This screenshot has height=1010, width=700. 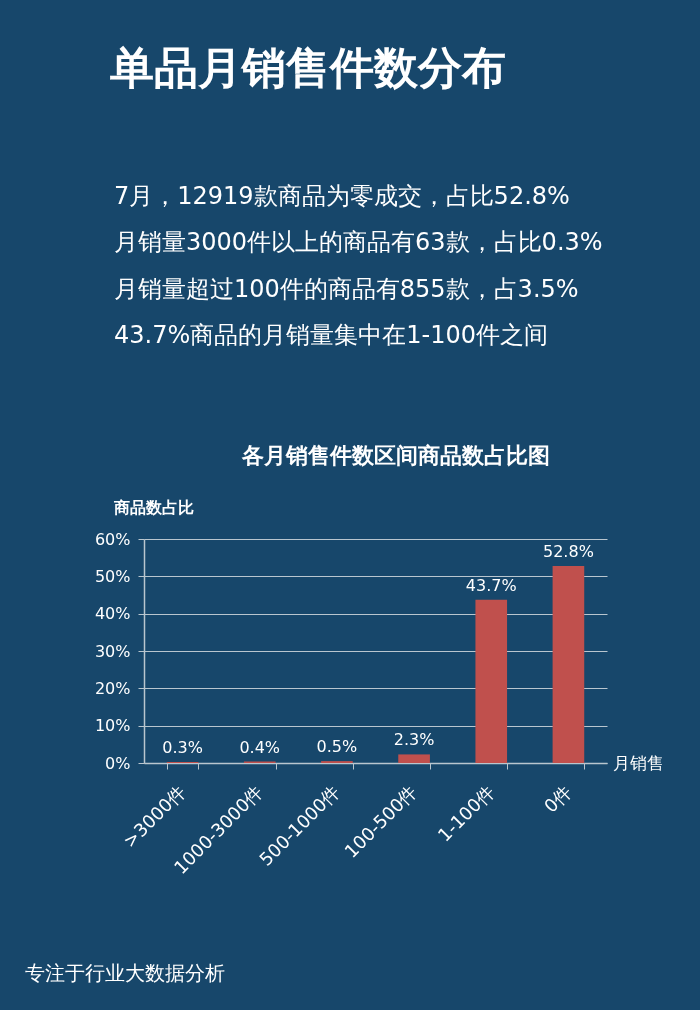 What do you see at coordinates (112, 539) in the screenshot?
I see `y-tick-label: 60%` at bounding box center [112, 539].